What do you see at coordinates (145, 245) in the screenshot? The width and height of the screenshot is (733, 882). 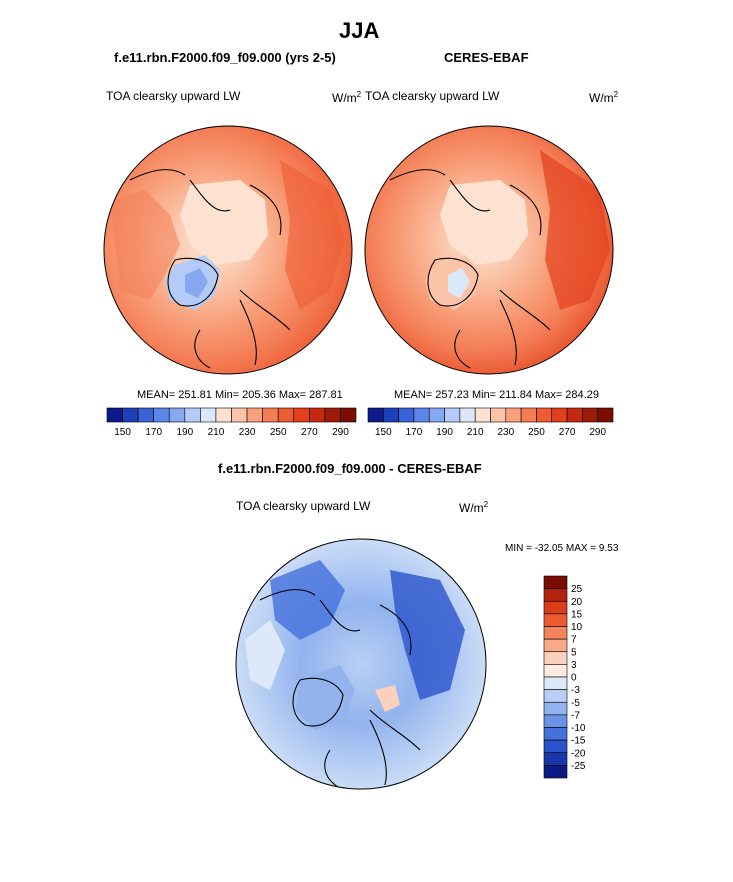 I see `panel1-canada` at bounding box center [145, 245].